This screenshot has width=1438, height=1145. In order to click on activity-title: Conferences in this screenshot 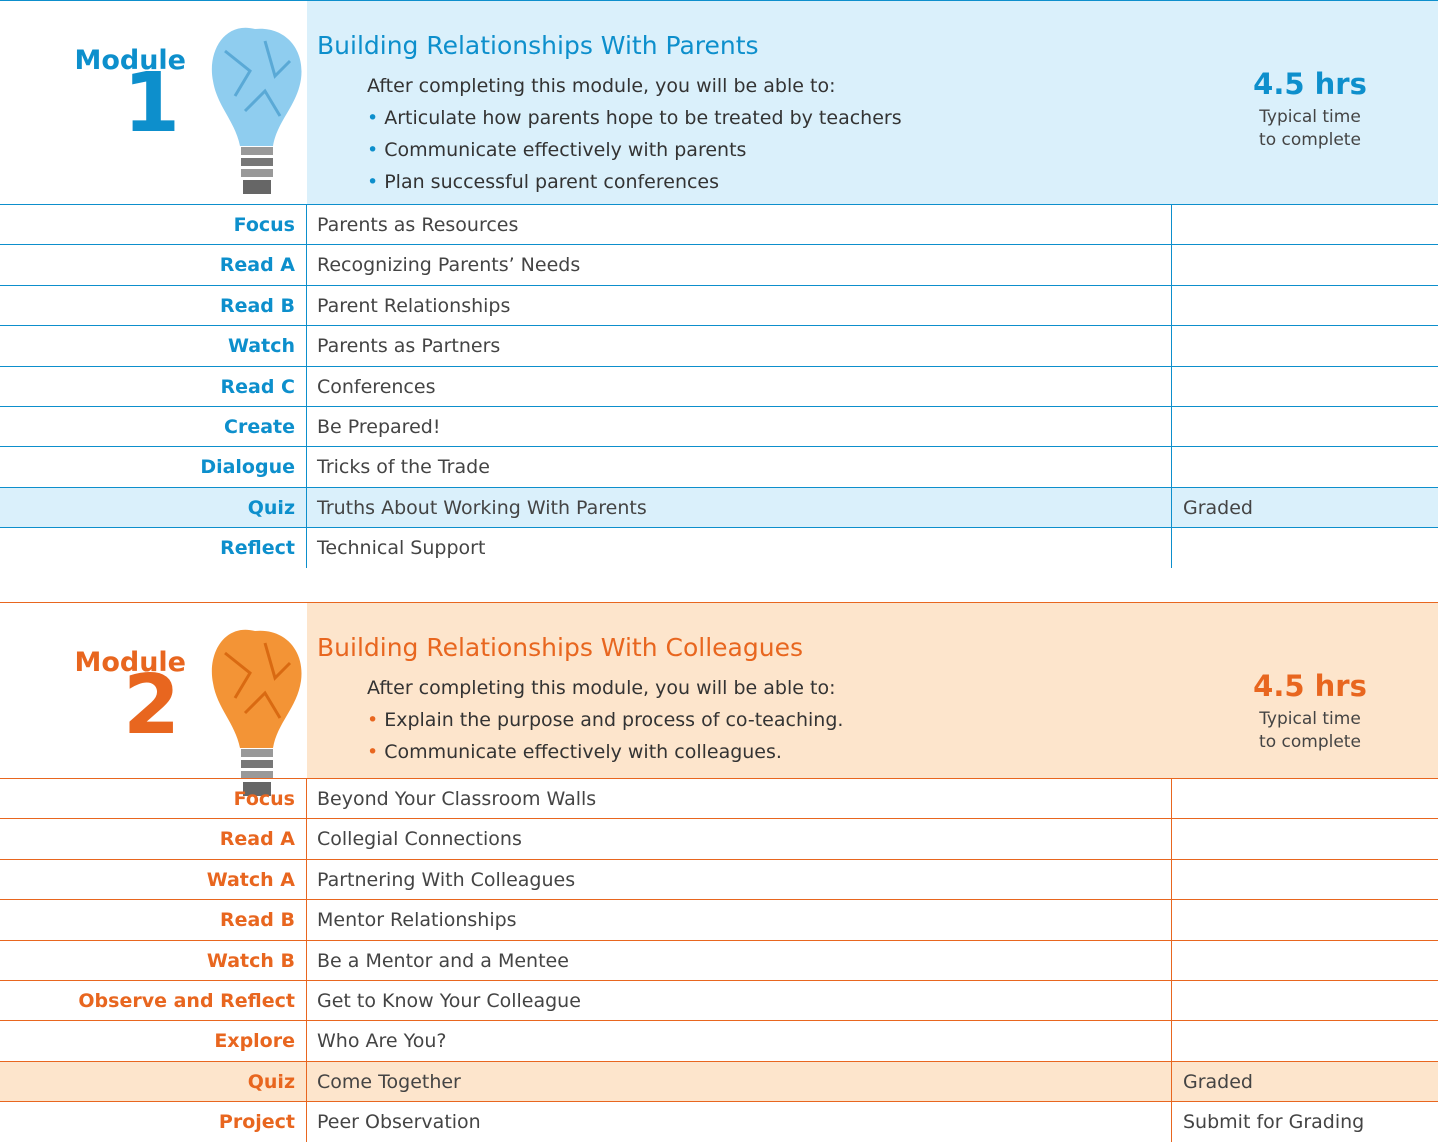, I will do `click(376, 386)`.